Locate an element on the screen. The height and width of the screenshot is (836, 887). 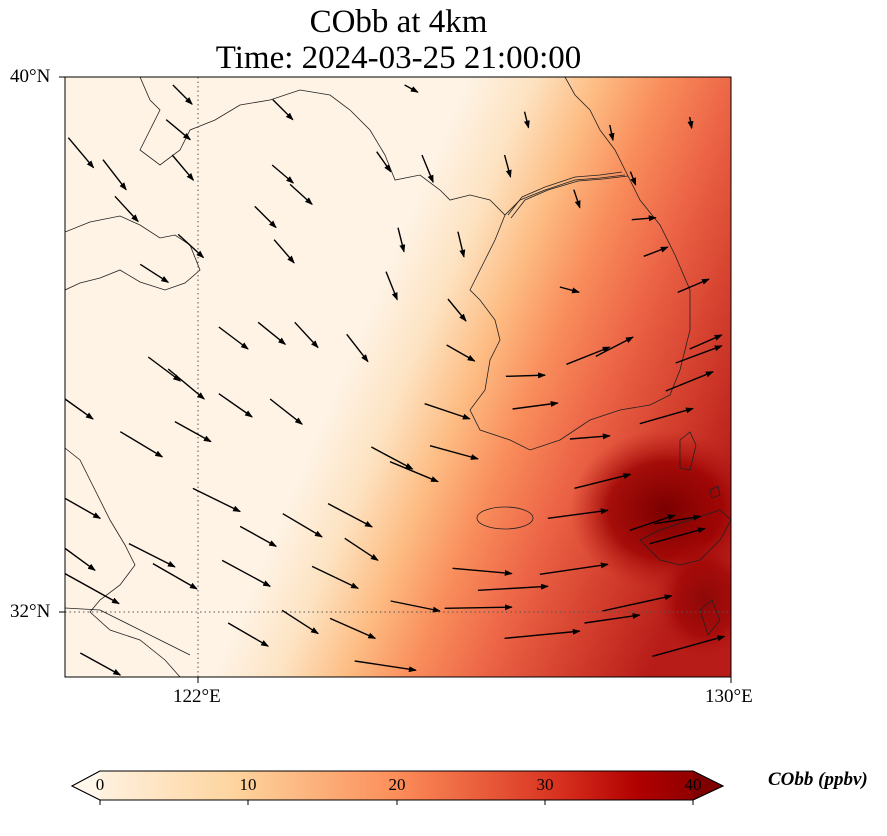
lon-label-130: 130°E is located at coordinates (729, 696).